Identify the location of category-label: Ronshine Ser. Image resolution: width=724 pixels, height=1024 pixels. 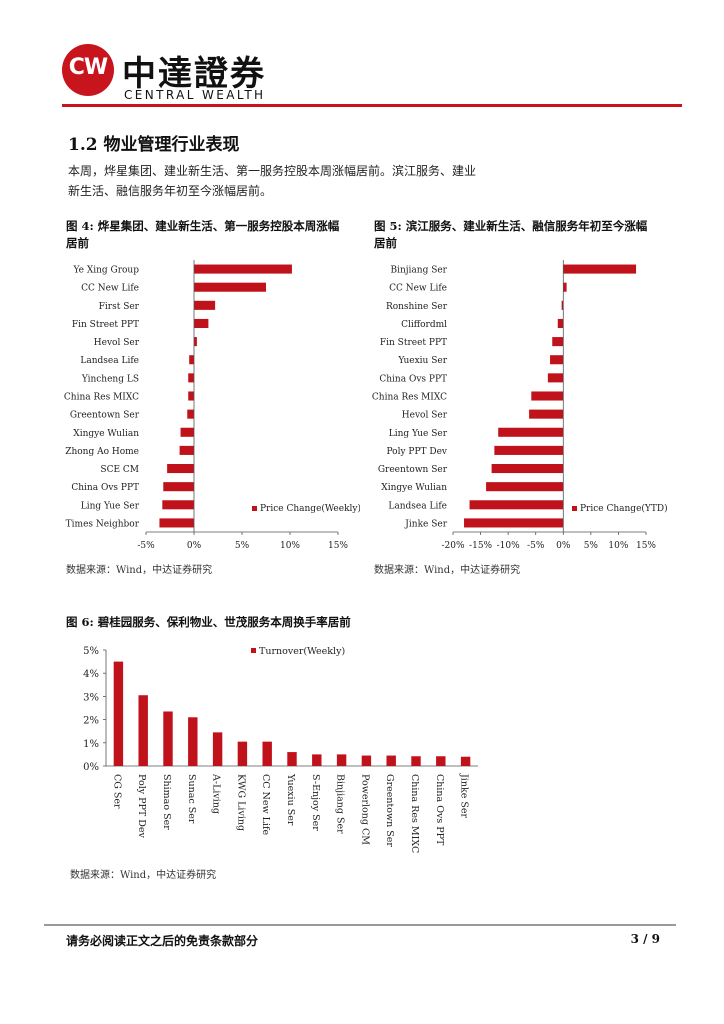
(417, 307).